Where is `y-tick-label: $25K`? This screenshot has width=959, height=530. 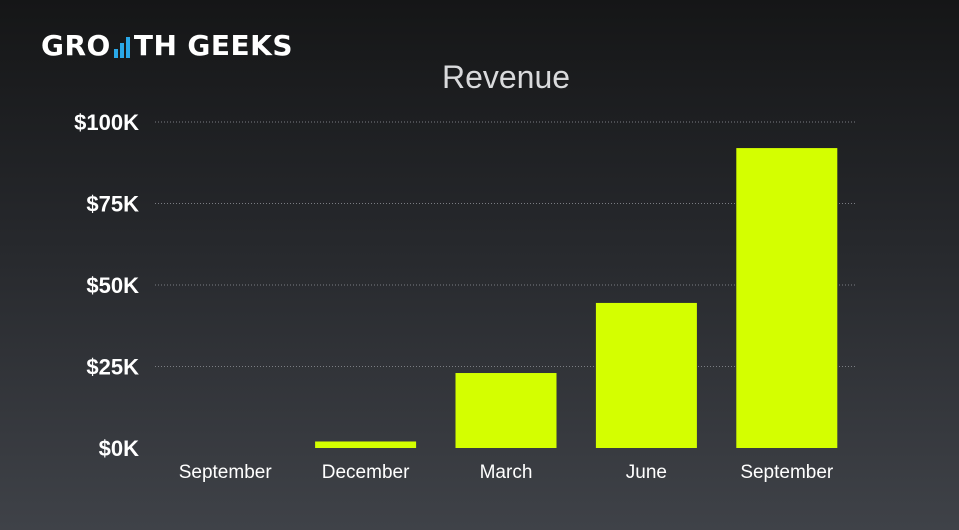
y-tick-label: $25K is located at coordinates (112, 367).